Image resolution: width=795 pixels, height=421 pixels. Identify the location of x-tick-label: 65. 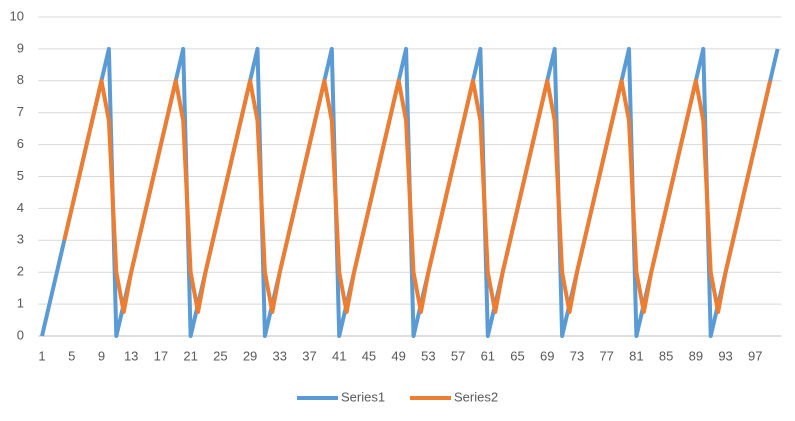
(517, 355).